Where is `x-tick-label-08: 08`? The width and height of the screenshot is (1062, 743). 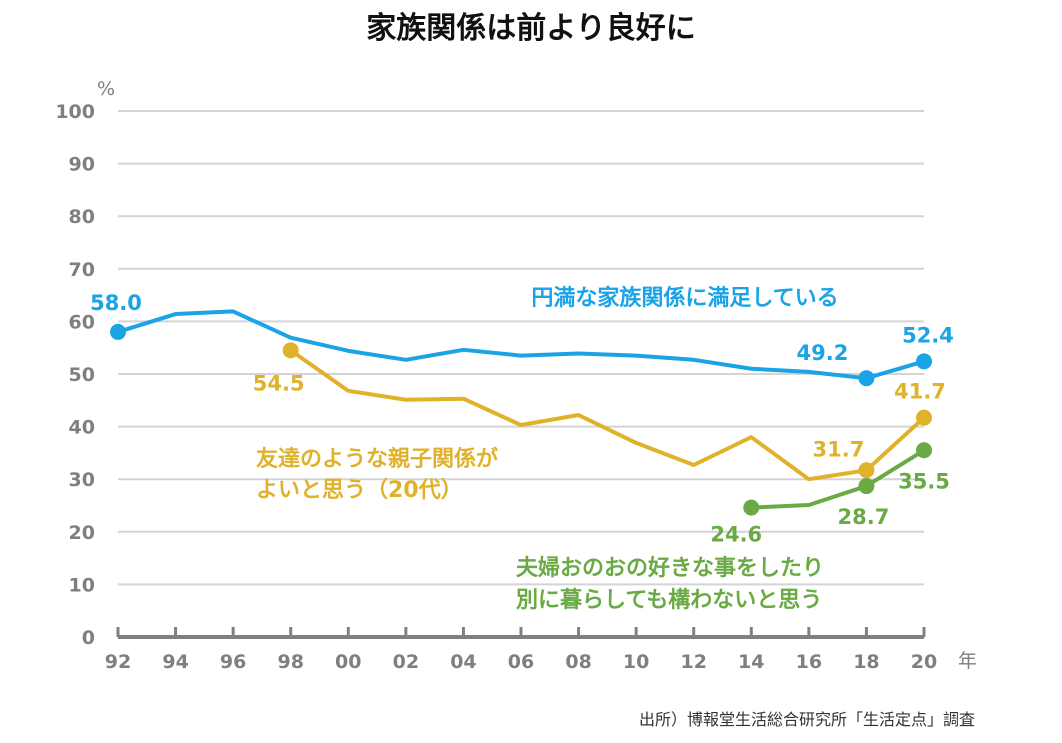
x-tick-label-08: 08 is located at coordinates (578, 662).